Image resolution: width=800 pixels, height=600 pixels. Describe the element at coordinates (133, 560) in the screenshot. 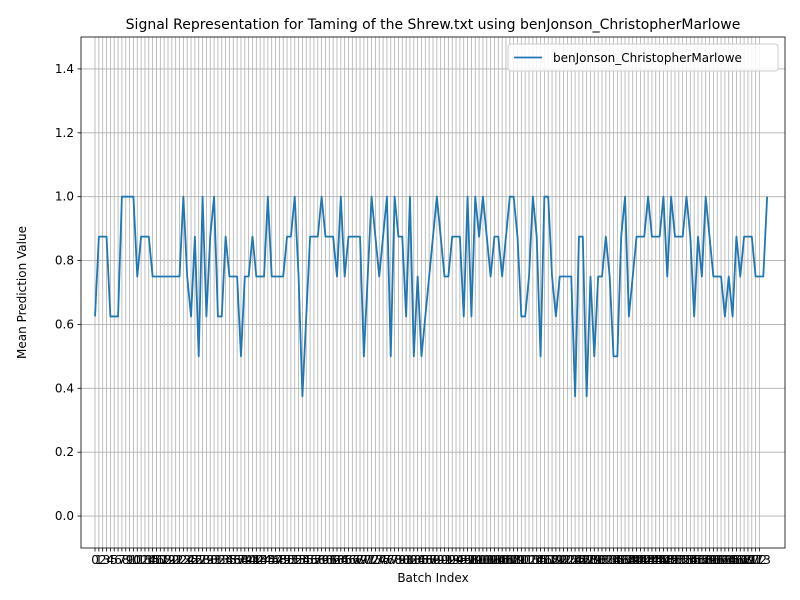

I see `x-tick-label: 10` at that location.